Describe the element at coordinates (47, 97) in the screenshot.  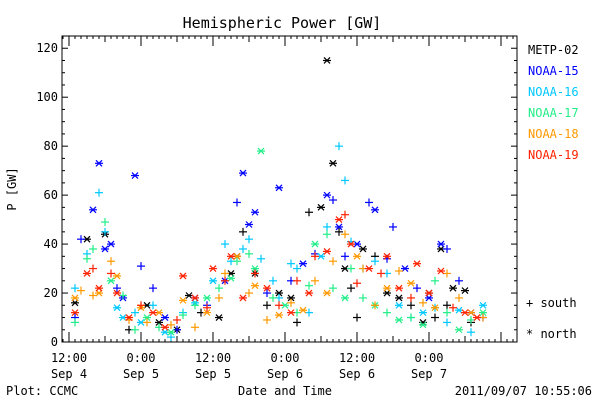
I see `y-tick-label: 100` at that location.